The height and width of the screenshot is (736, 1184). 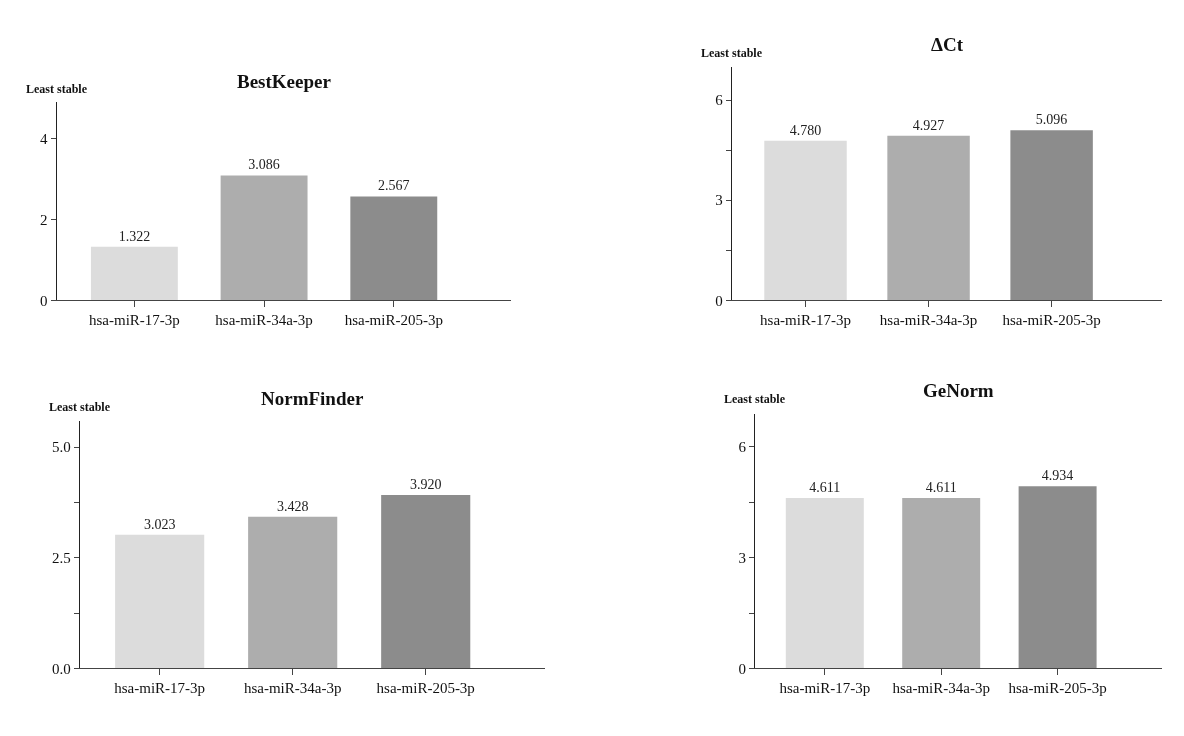 I want to click on data-label: 4.927, so click(x=928, y=125).